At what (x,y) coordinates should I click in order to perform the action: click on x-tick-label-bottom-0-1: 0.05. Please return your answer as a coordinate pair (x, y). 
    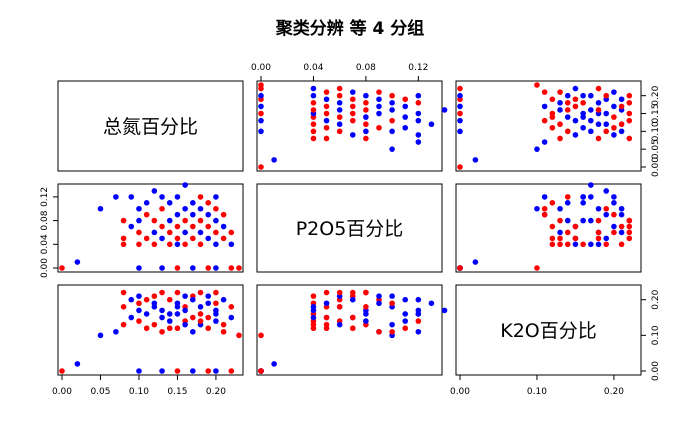
    Looking at the image, I should click on (100, 392).